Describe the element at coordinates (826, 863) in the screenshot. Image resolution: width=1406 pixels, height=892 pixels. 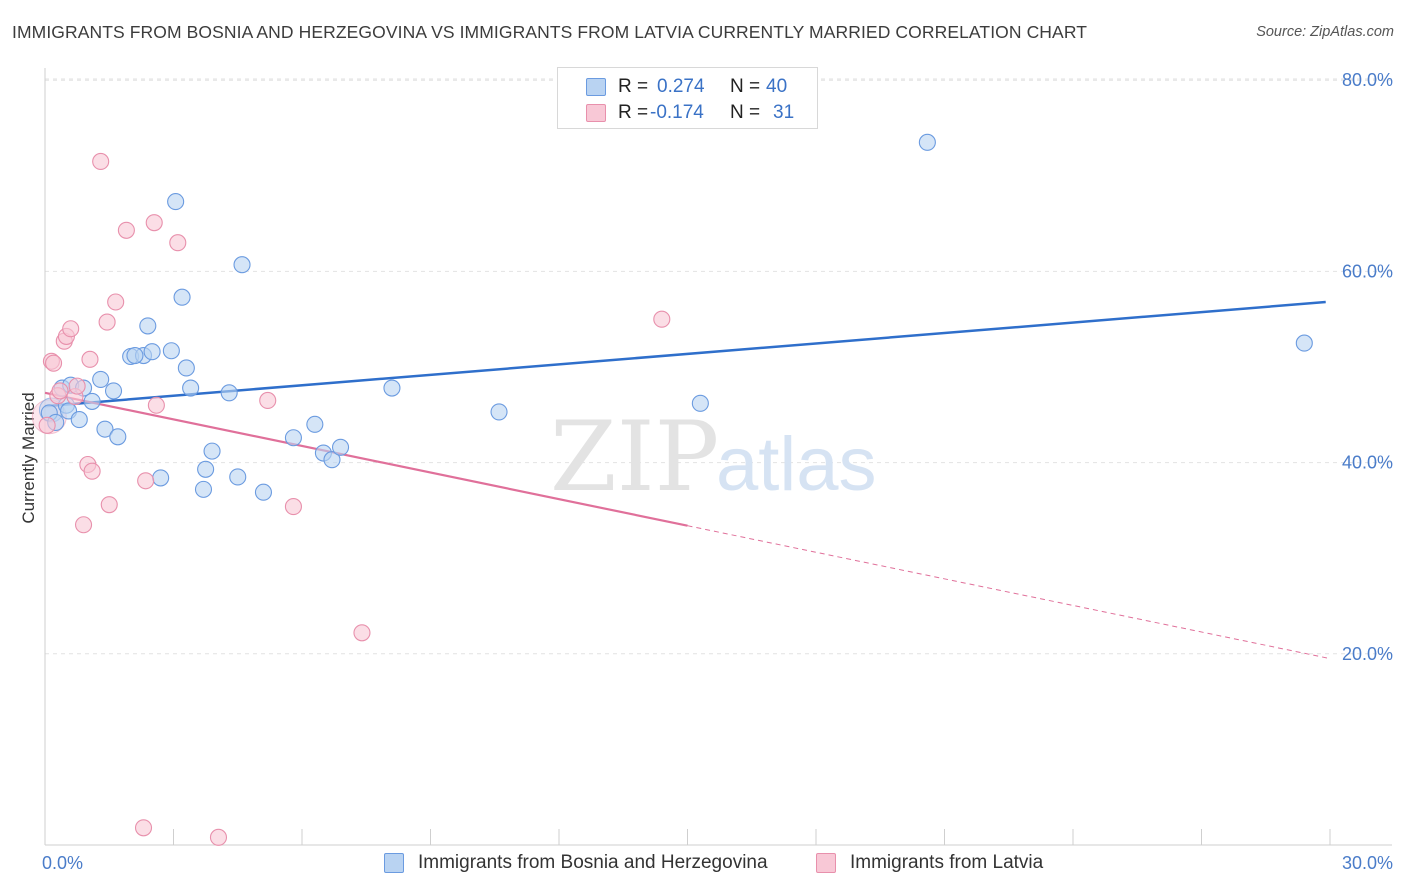
I see `bottom-legend-swatch-pink` at that location.